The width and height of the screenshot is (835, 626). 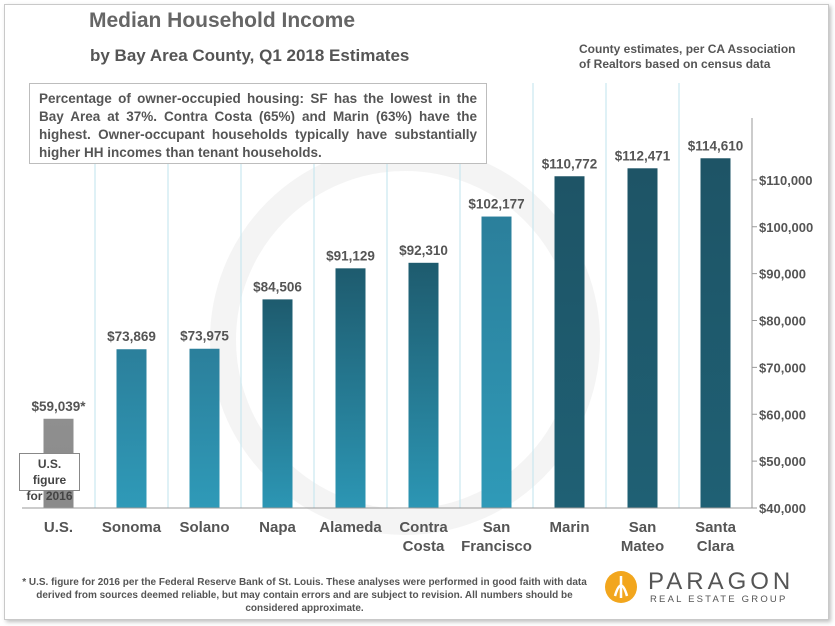 I want to click on x-tick-label: U.S., so click(x=58, y=527).